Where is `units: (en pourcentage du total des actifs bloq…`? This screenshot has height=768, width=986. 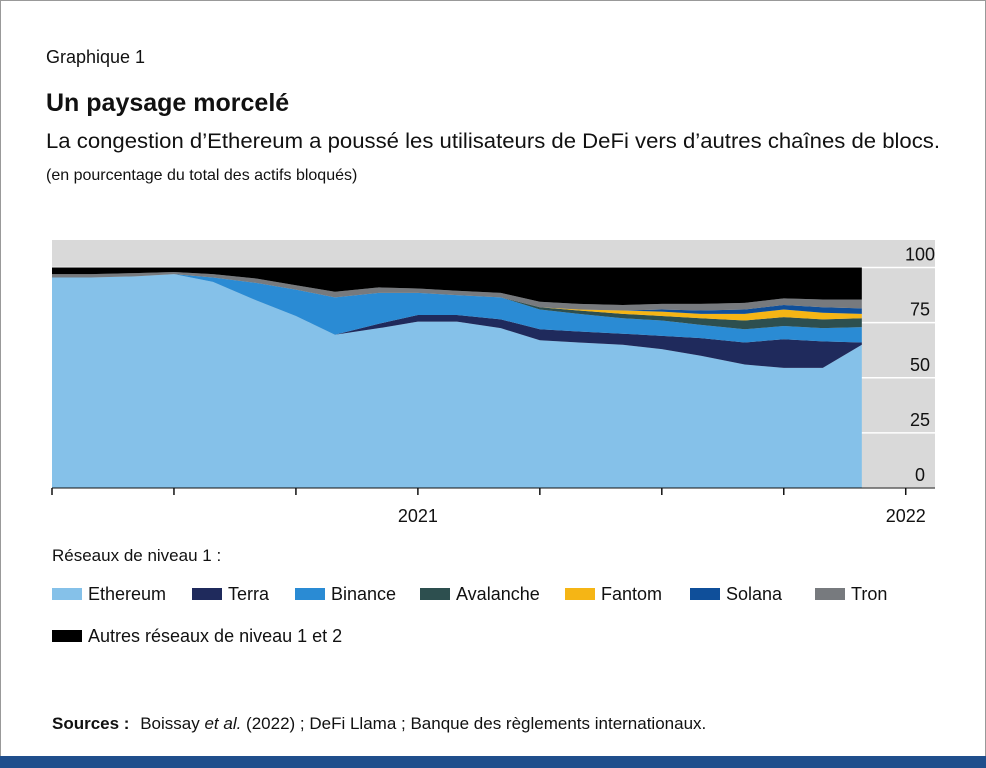 units: (en pourcentage du total des actifs bloq… is located at coordinates (201, 175).